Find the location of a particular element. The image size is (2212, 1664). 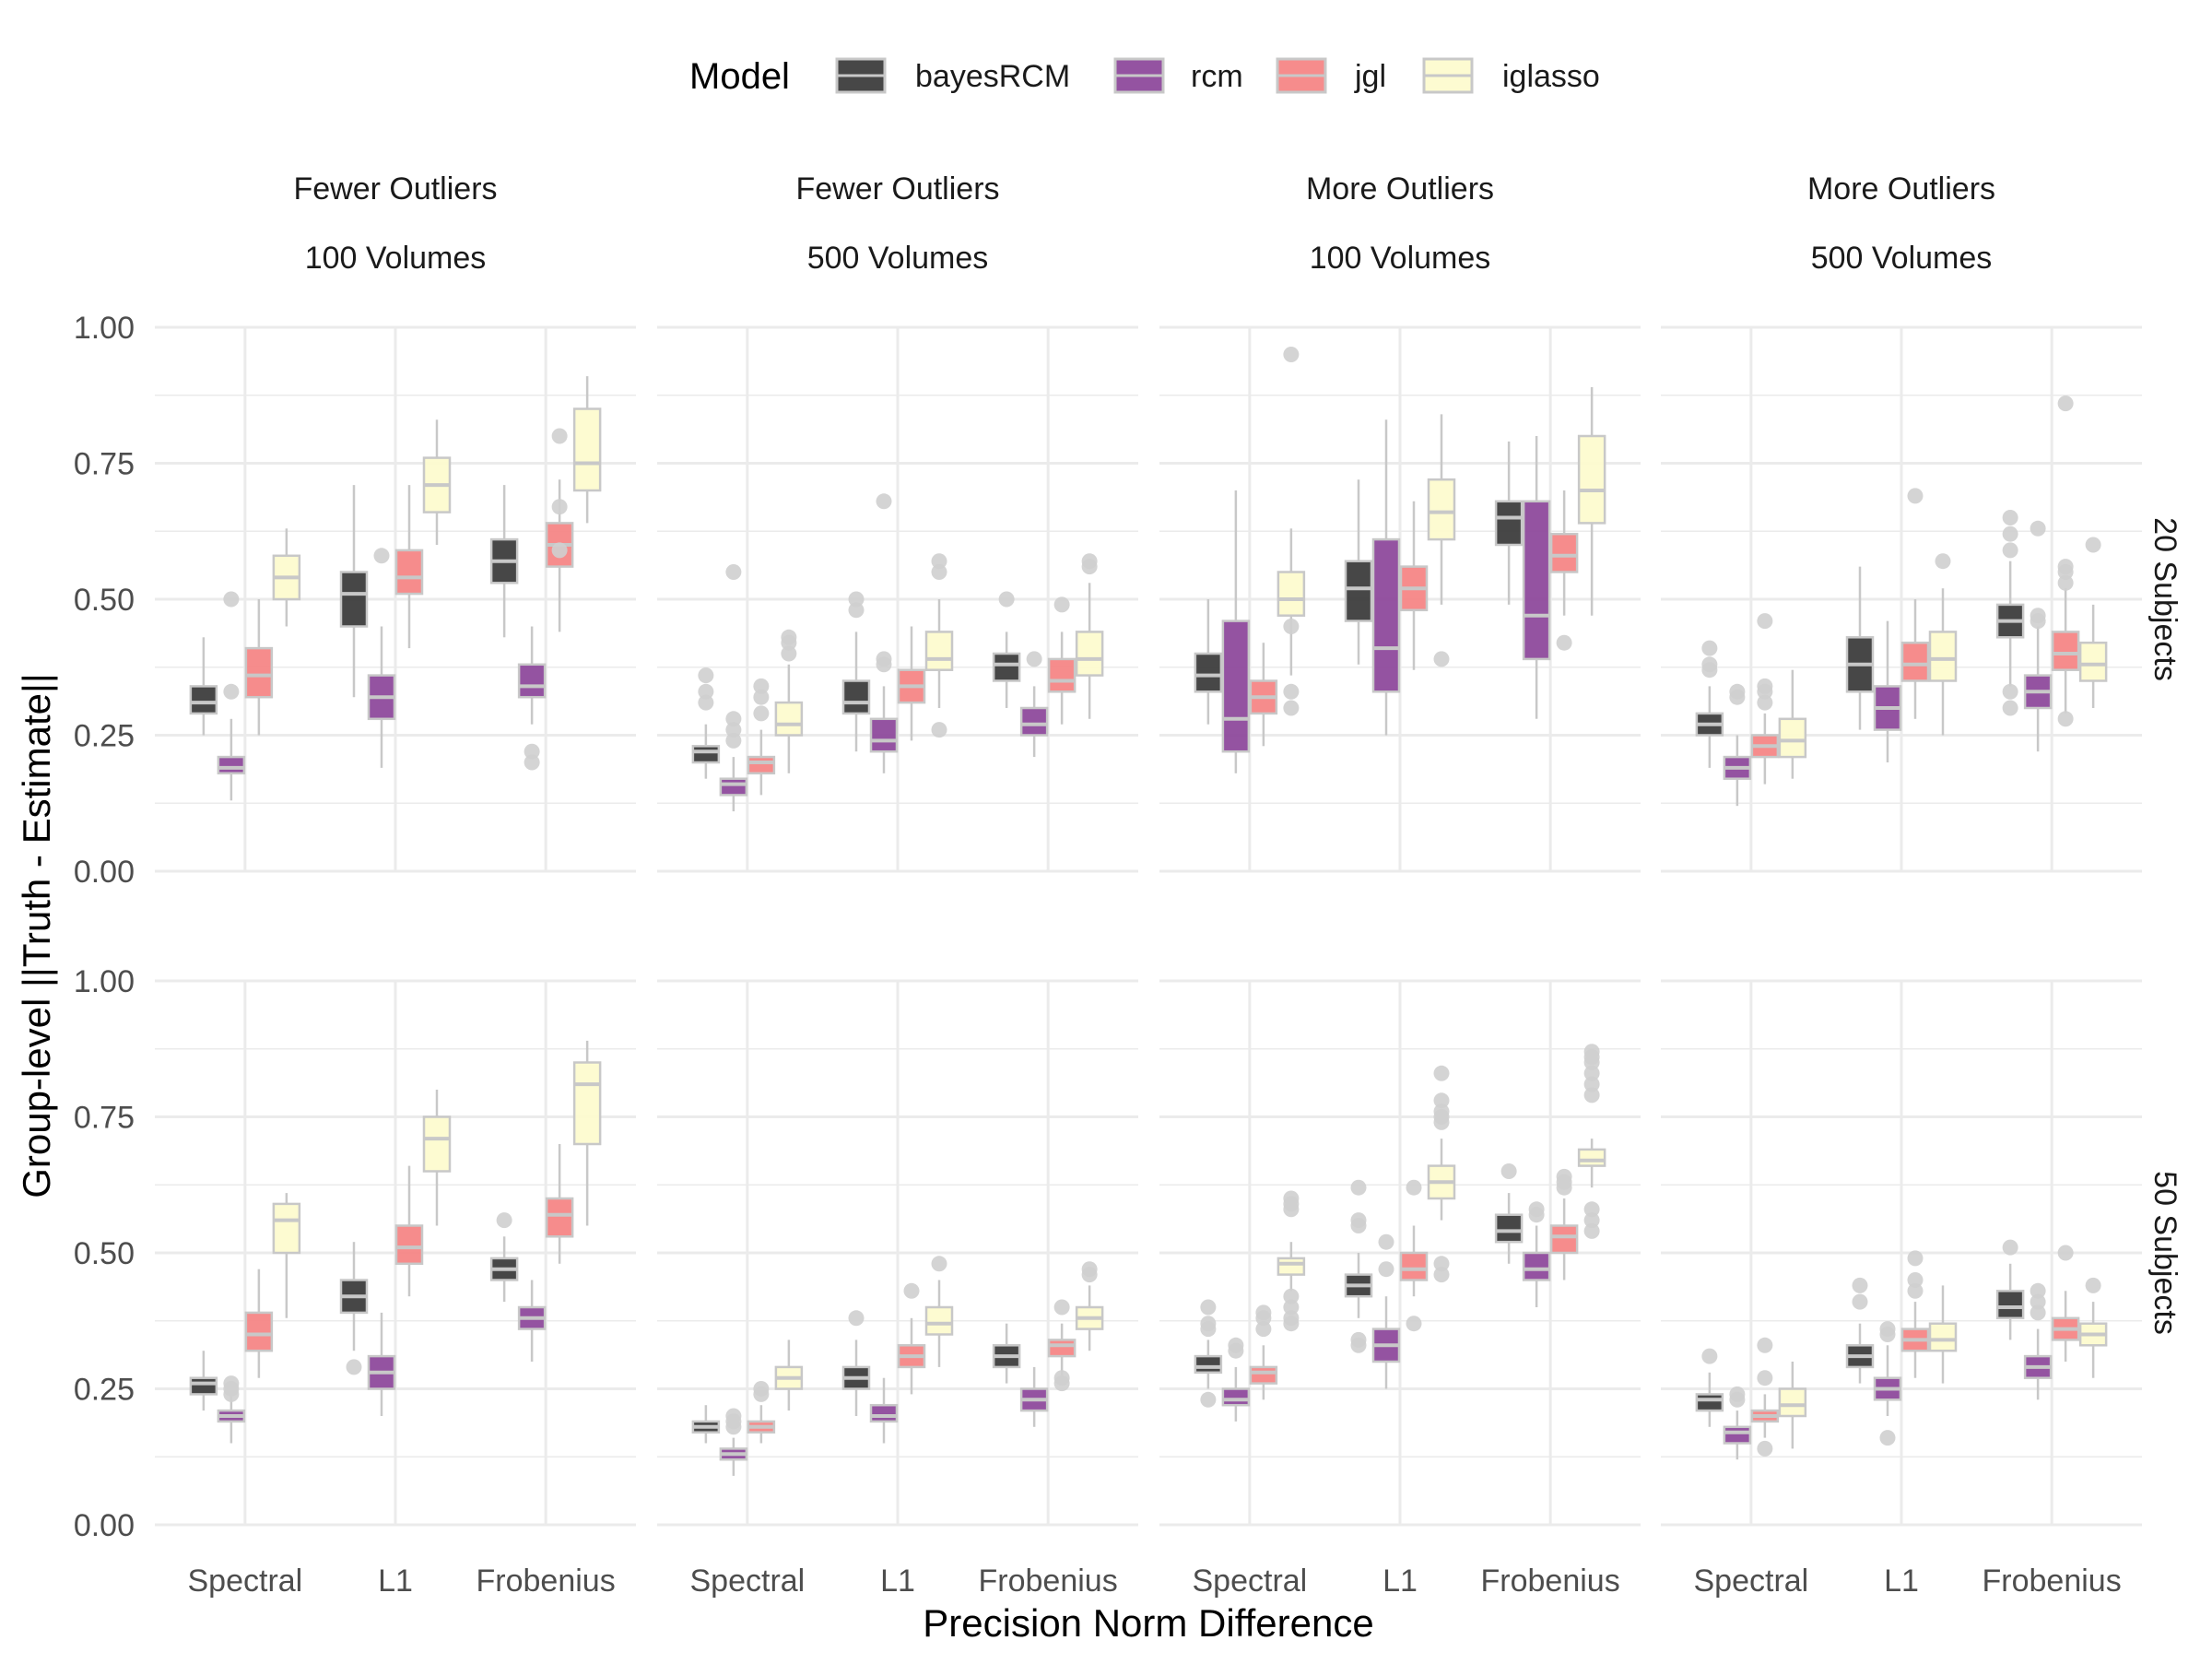

box-frobenius-bayesrcm is located at coordinates (504, 561).